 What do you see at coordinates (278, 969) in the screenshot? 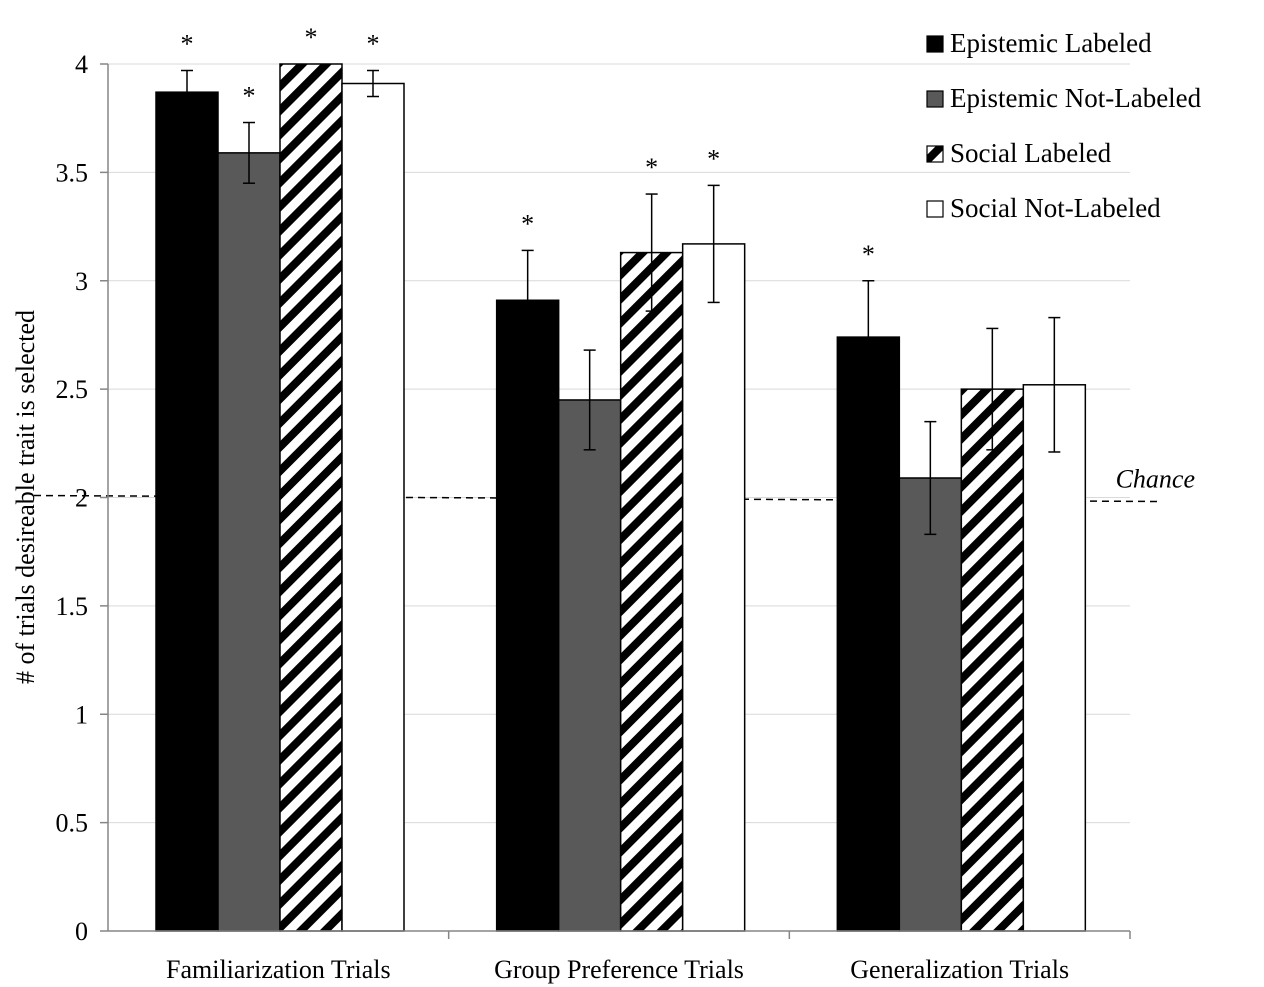
I see `x-category-label: Familiarization Trials` at bounding box center [278, 969].